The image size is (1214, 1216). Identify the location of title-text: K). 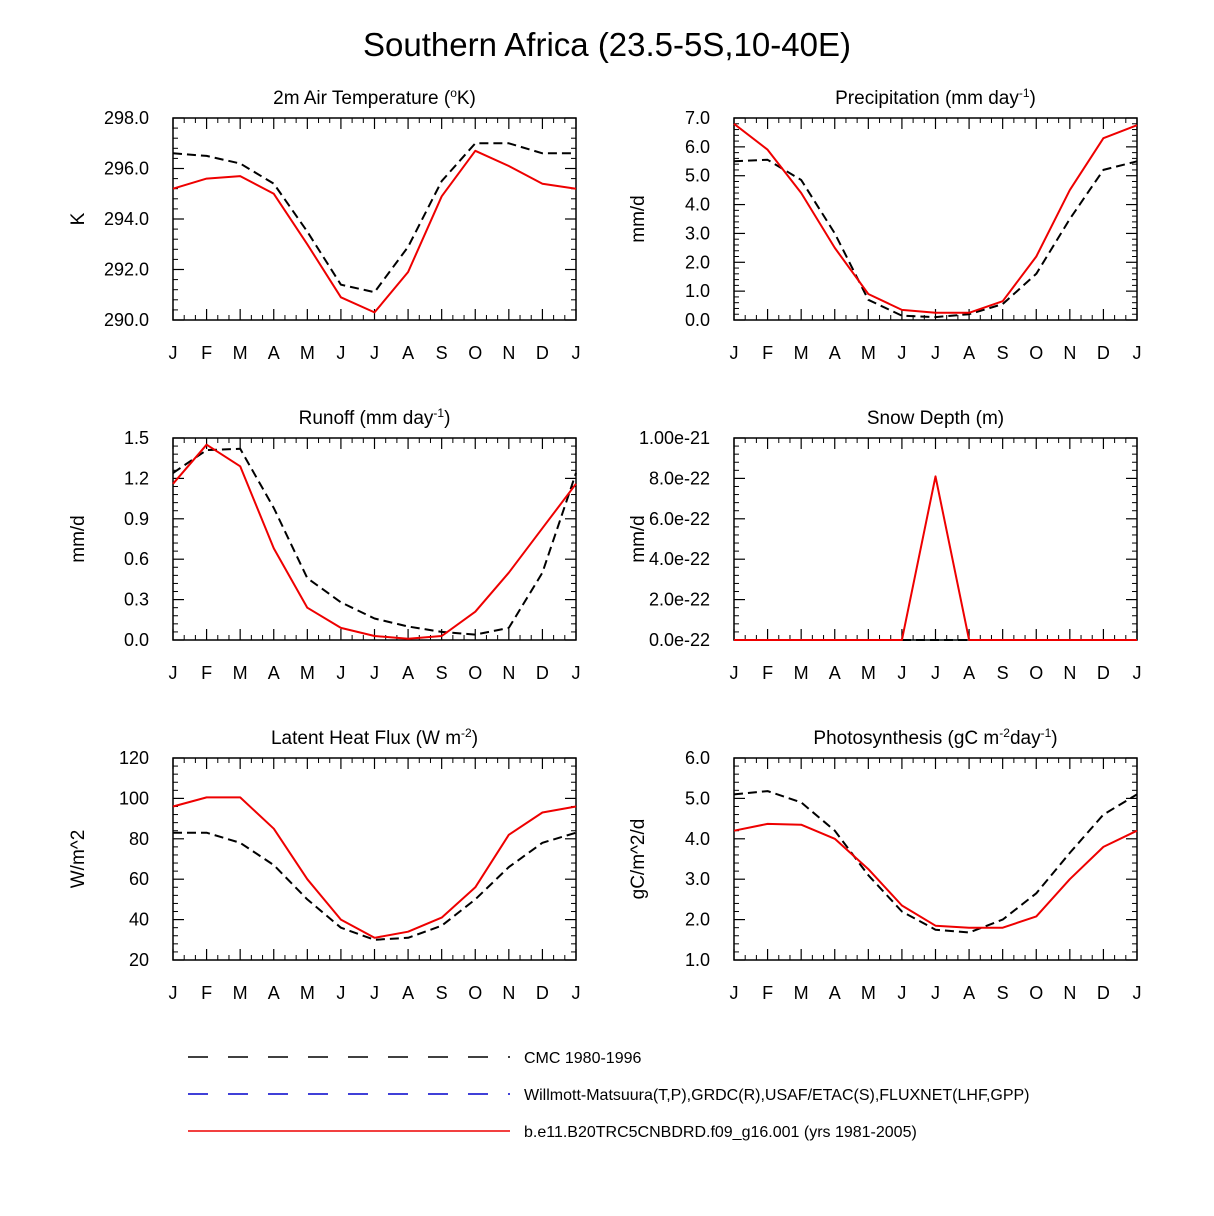
(466, 98).